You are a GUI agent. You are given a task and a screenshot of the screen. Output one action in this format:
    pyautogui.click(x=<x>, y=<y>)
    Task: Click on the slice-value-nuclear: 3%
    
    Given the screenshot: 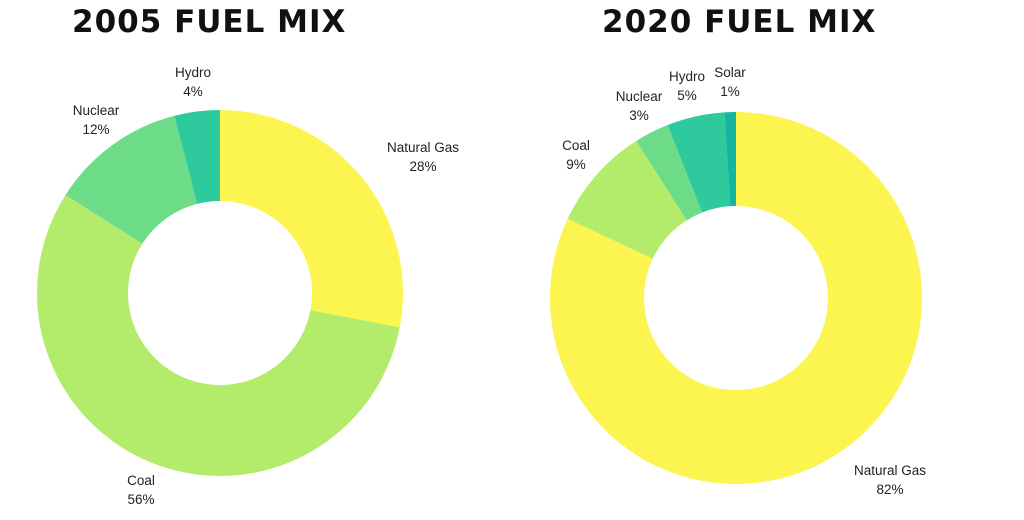 What is the action you would take?
    pyautogui.click(x=639, y=115)
    